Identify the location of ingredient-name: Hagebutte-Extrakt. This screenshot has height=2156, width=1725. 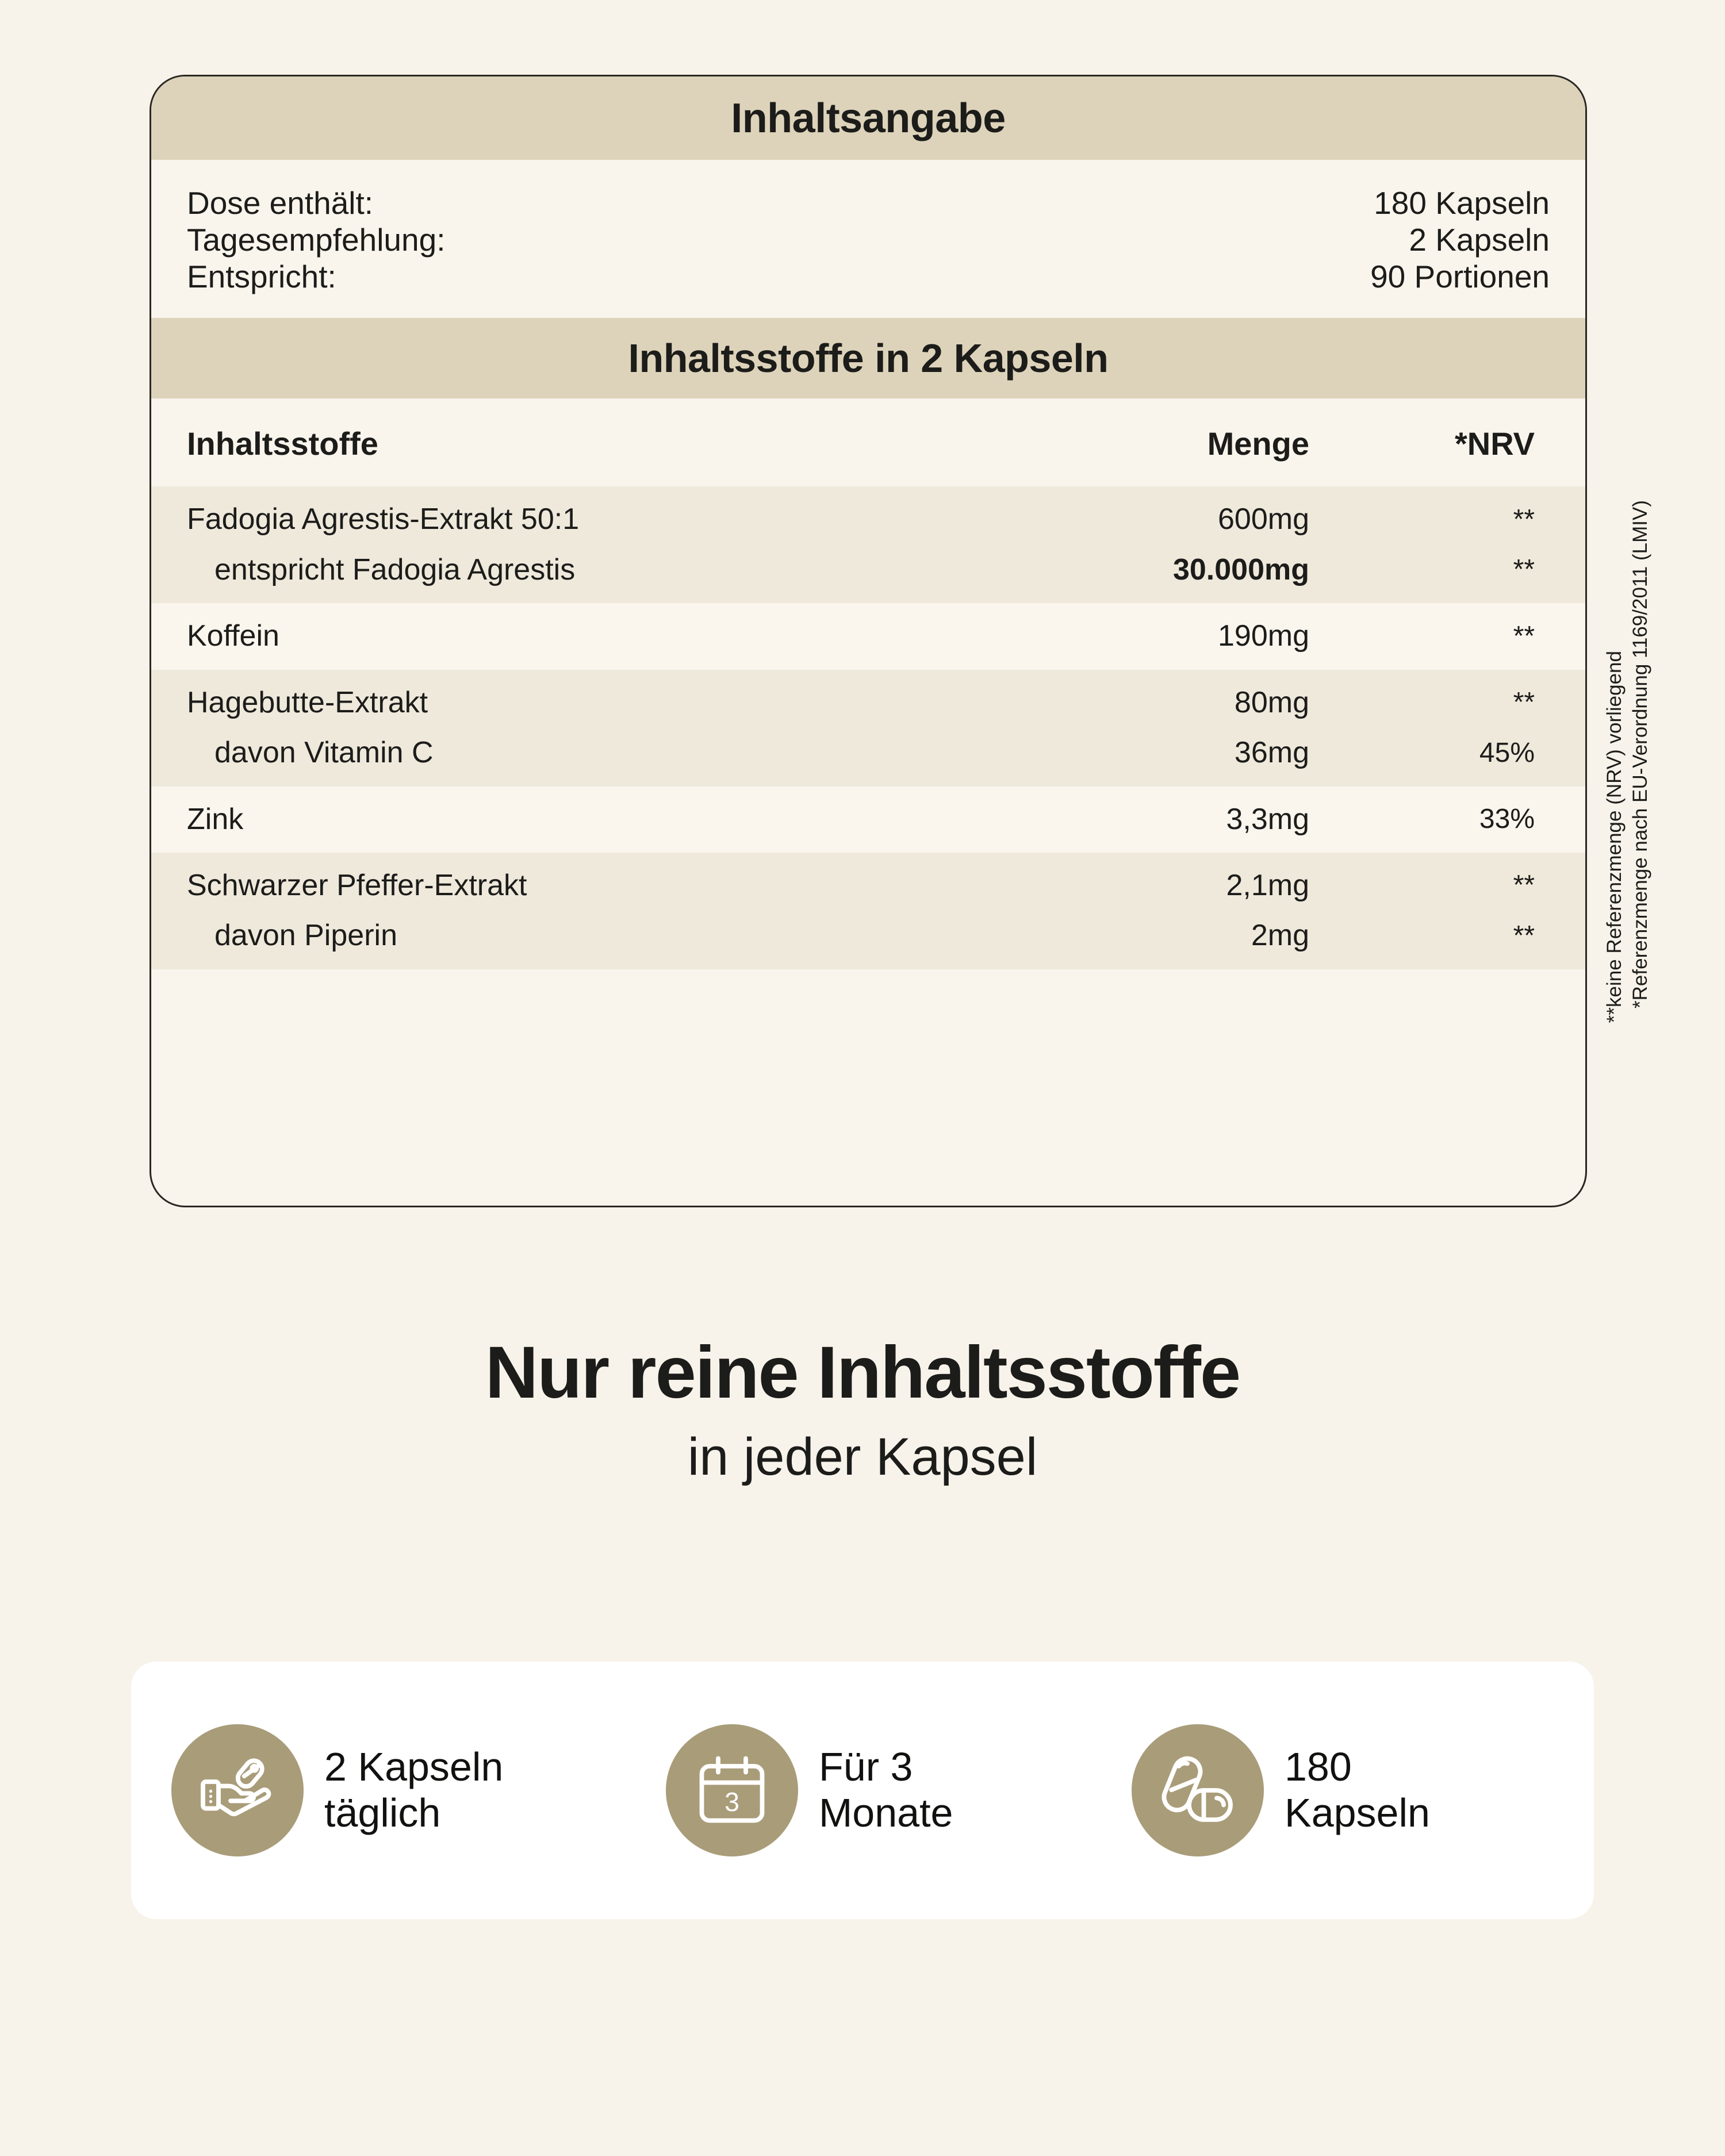
(588, 698).